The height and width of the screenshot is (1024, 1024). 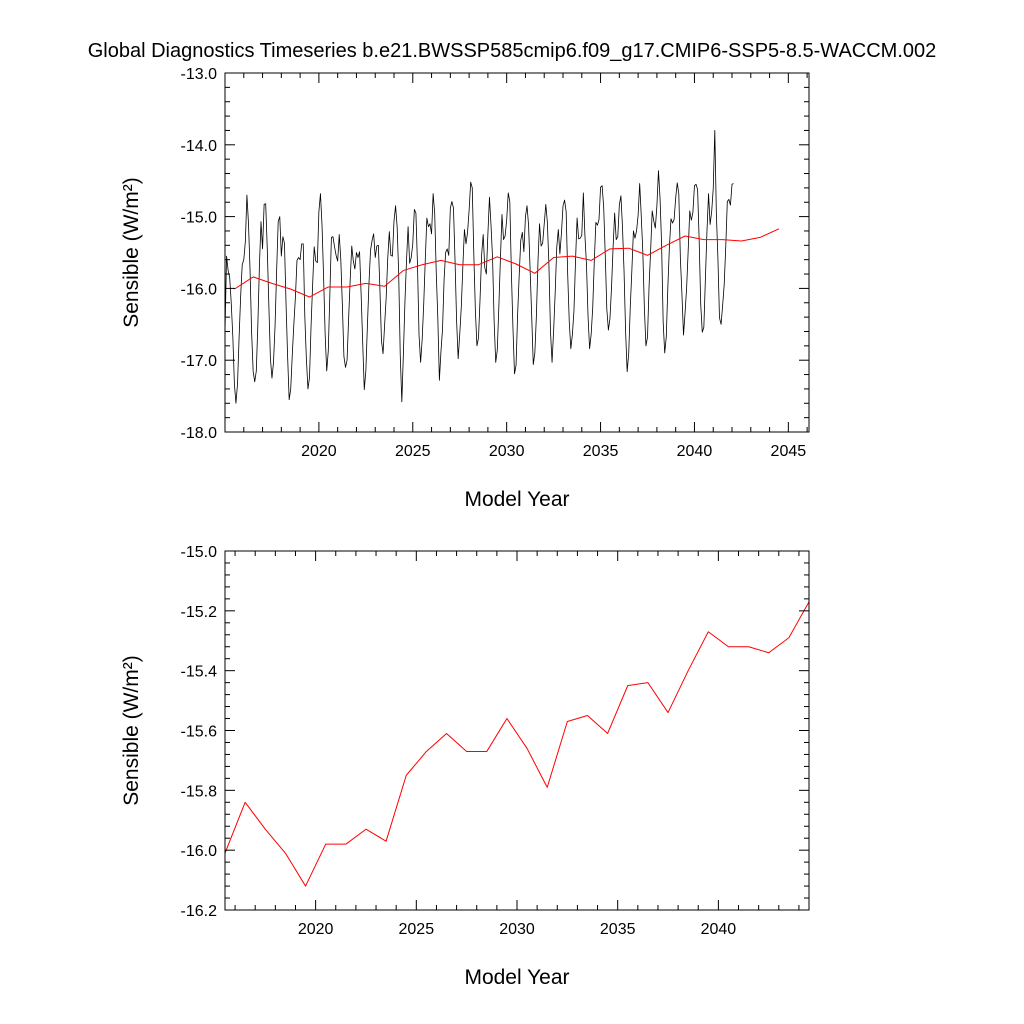 I want to click on y-tick-label: -16.2, so click(x=199, y=911).